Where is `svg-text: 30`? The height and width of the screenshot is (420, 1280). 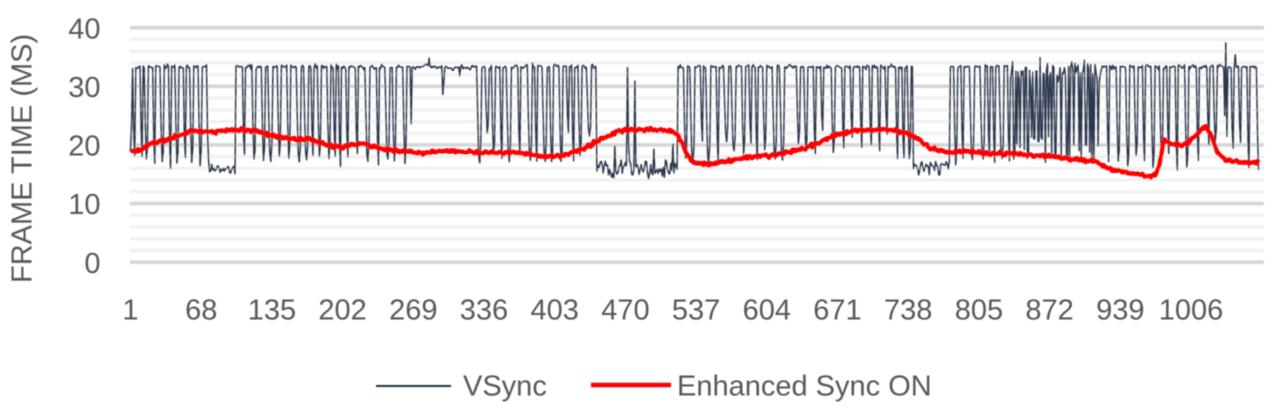
svg-text: 30 is located at coordinates (84, 88).